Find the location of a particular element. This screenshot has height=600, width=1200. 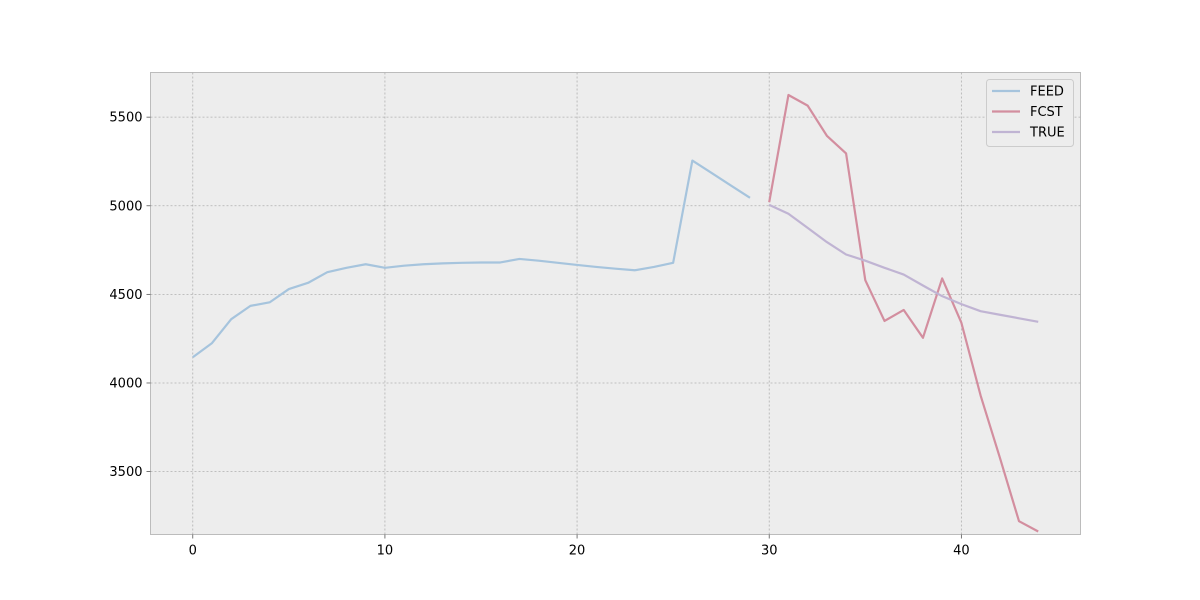

legend-label-feed: FEED is located at coordinates (1047, 92).